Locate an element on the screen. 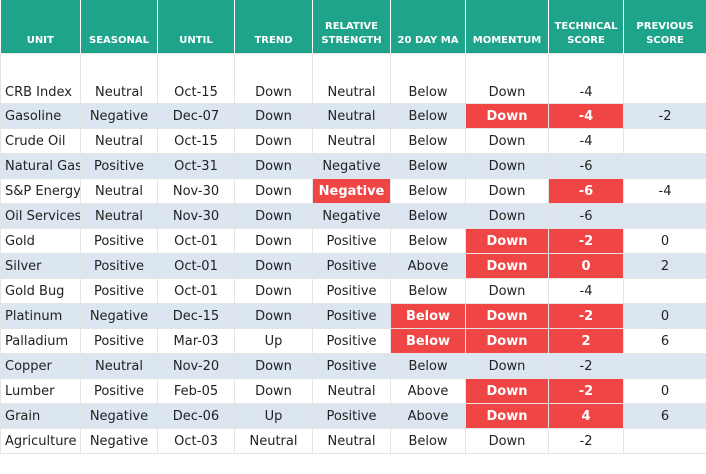  unit-cell: Natural Gas is located at coordinates (40, 166).